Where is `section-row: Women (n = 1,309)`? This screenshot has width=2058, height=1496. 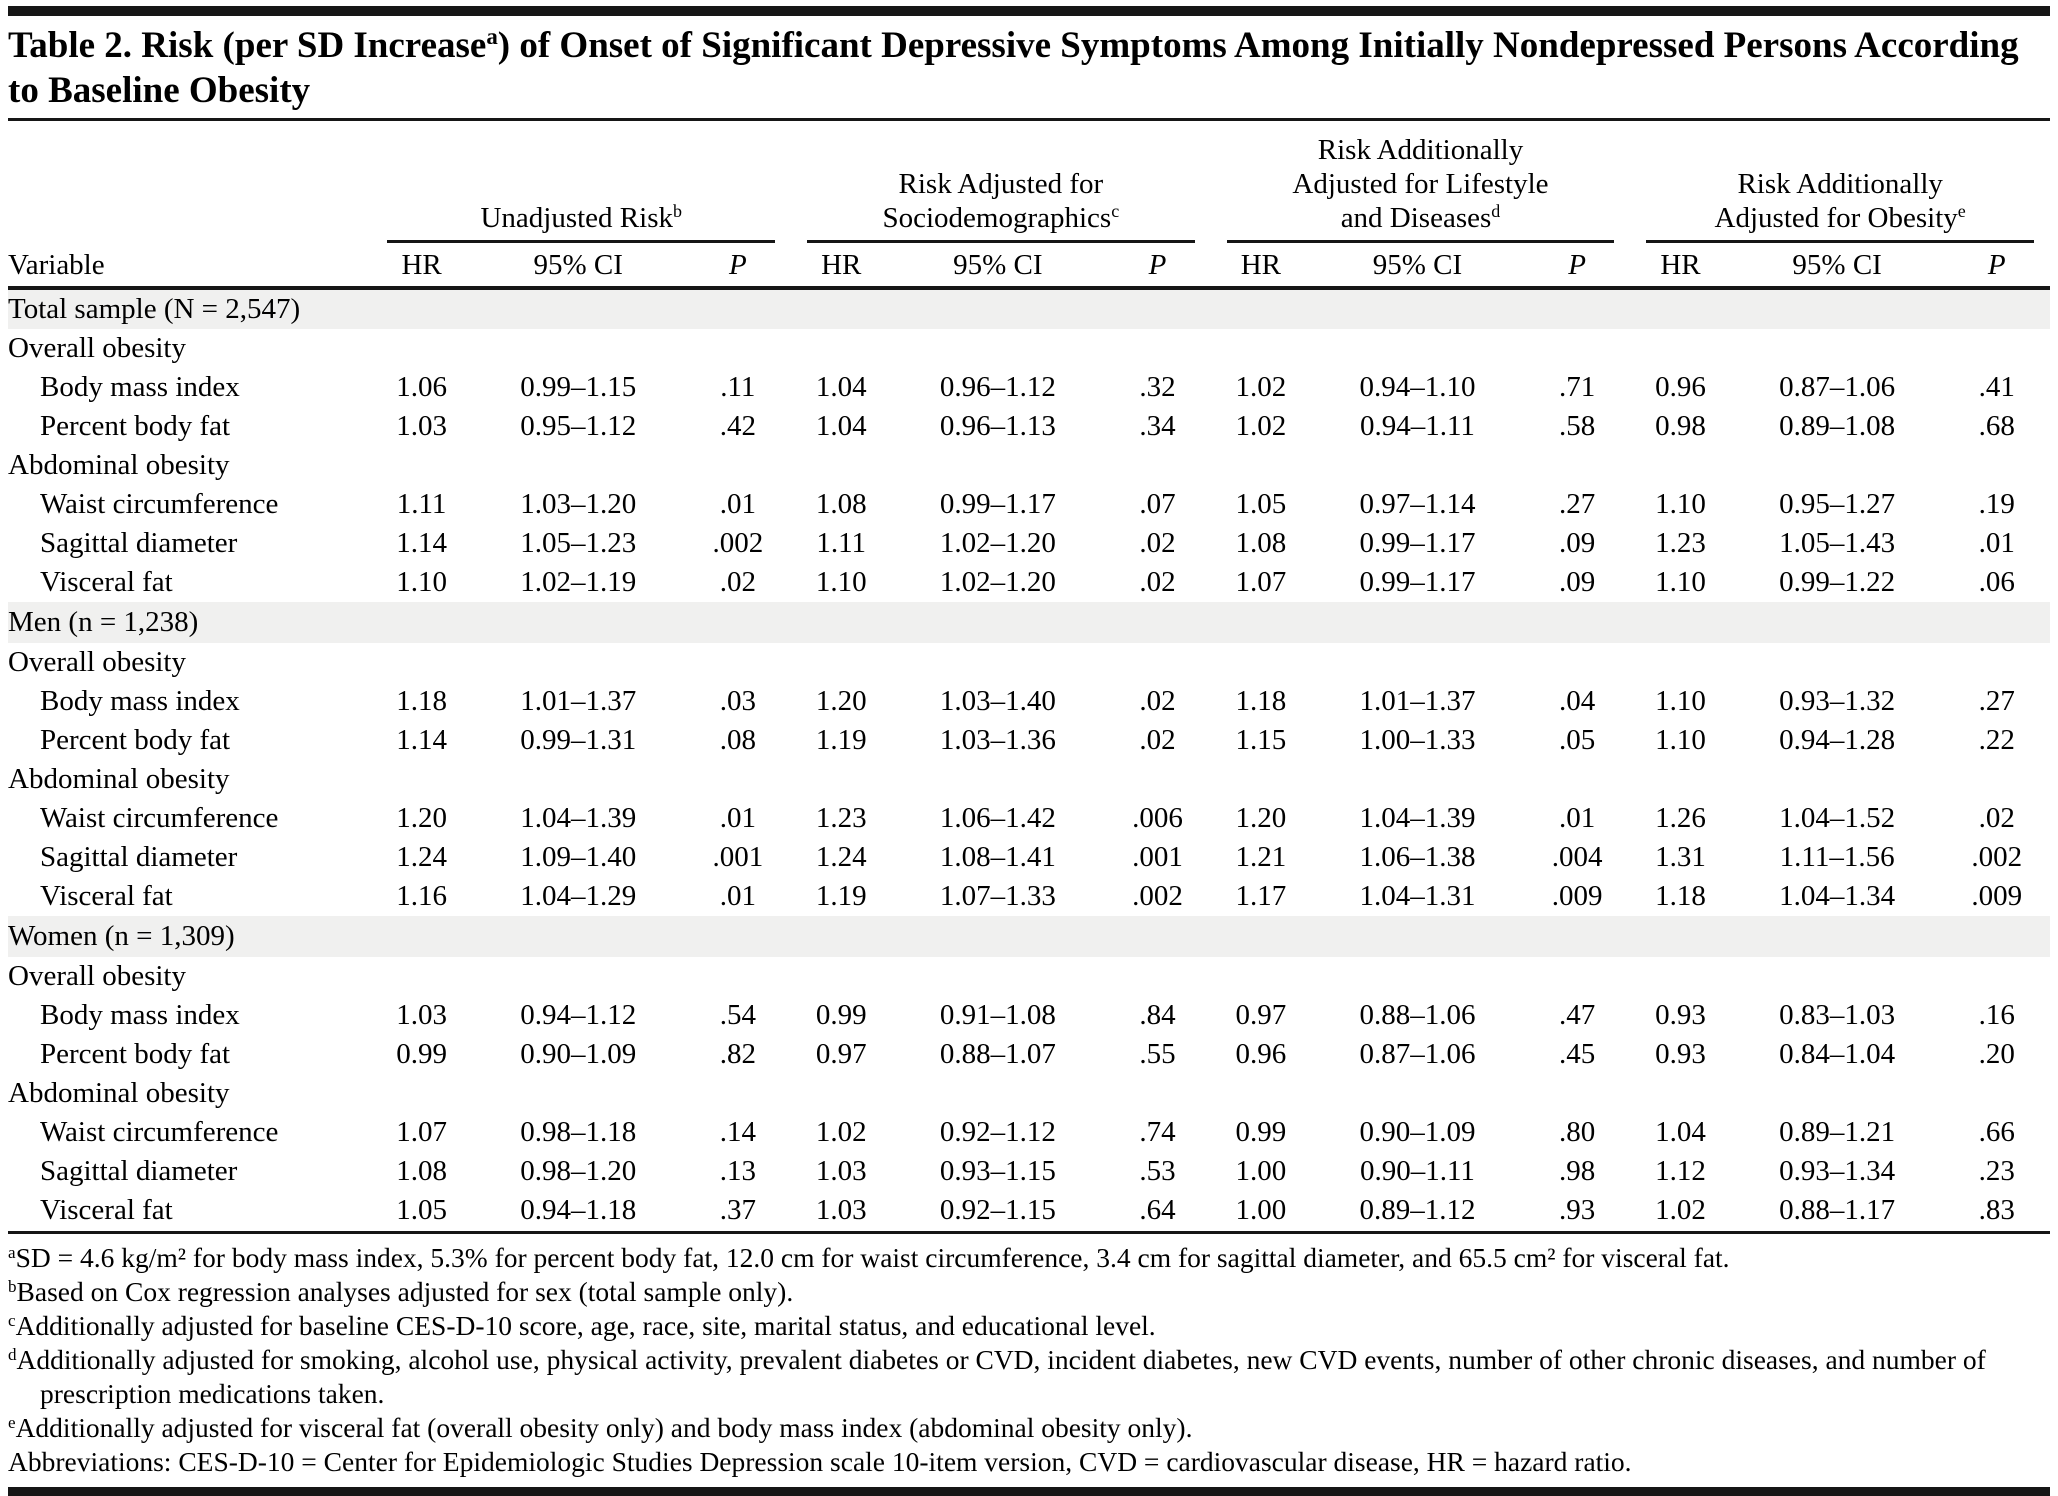 section-row: Women (n = 1,309) is located at coordinates (1029, 936).